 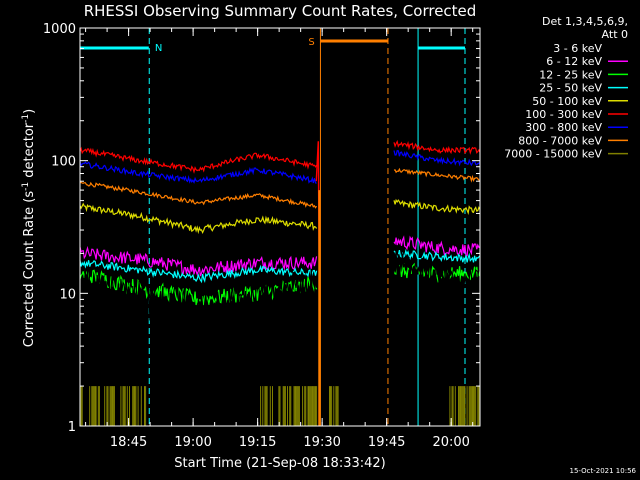 I want to click on legend-header-detectors: Det 1,3,4,5,6,9,, so click(x=585, y=21).